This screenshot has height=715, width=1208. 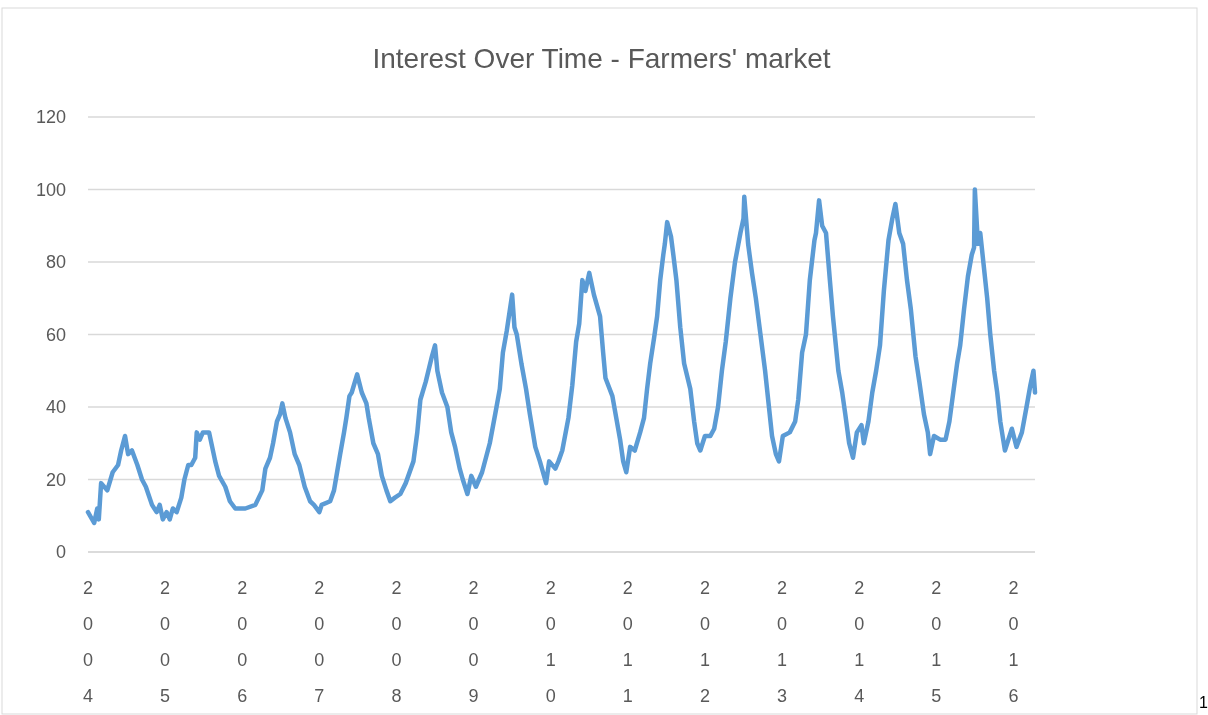 What do you see at coordinates (50, 189) in the screenshot?
I see `y-tick-label: 100` at bounding box center [50, 189].